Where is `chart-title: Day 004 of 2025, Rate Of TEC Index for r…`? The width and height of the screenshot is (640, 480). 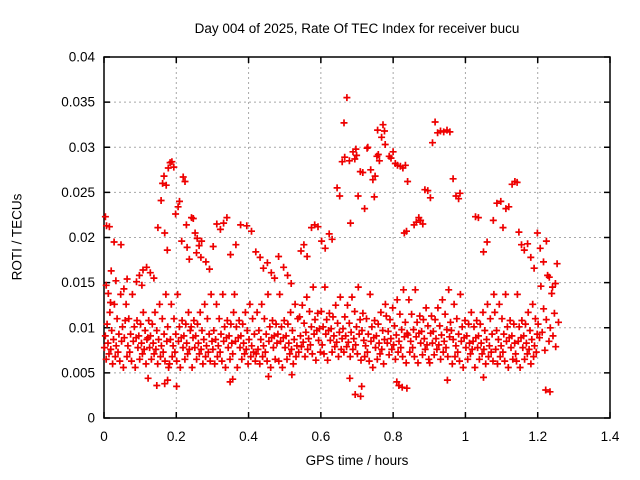 chart-title: Day 004 of 2025, Rate Of TEC Index for r… is located at coordinates (357, 28).